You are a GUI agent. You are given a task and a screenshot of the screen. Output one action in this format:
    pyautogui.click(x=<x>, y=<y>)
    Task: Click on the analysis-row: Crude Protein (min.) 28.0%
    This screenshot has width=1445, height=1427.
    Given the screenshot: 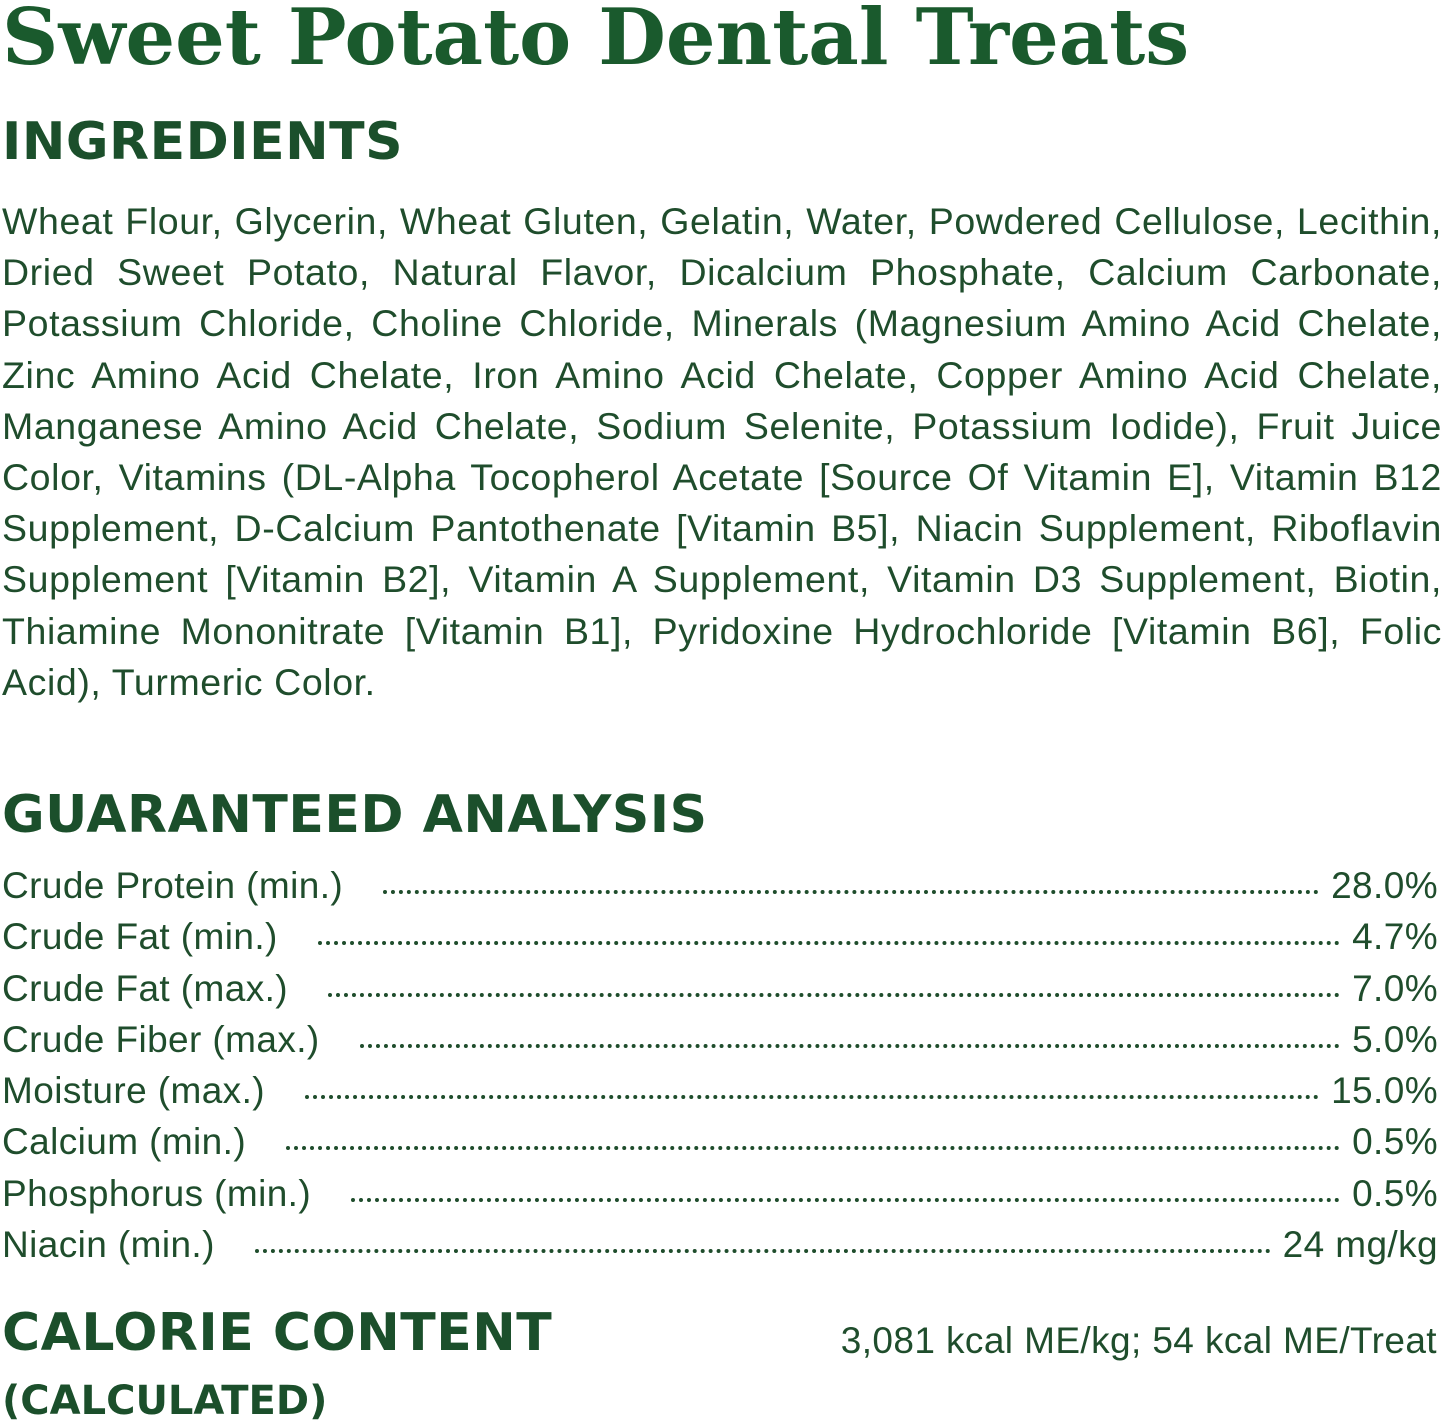 What is the action you would take?
    pyautogui.click(x=720, y=890)
    